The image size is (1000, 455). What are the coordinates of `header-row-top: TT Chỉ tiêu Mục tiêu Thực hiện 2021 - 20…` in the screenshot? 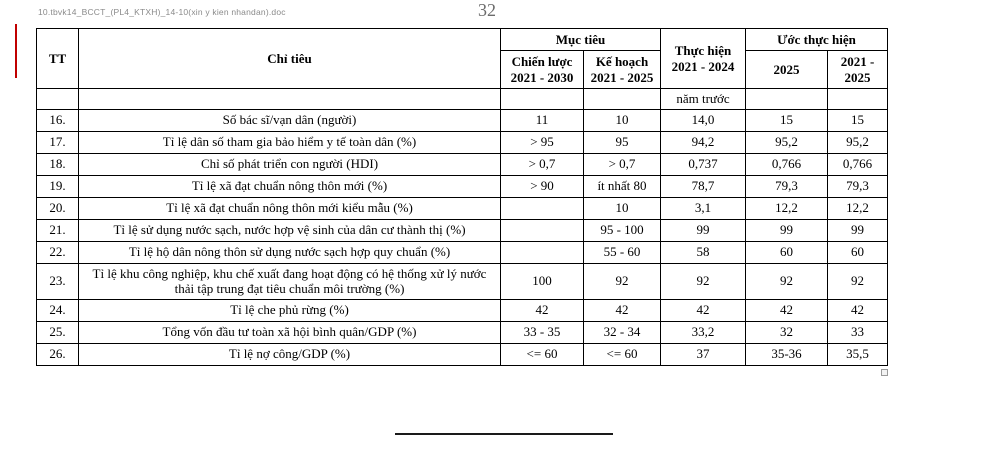 It's located at (462, 58).